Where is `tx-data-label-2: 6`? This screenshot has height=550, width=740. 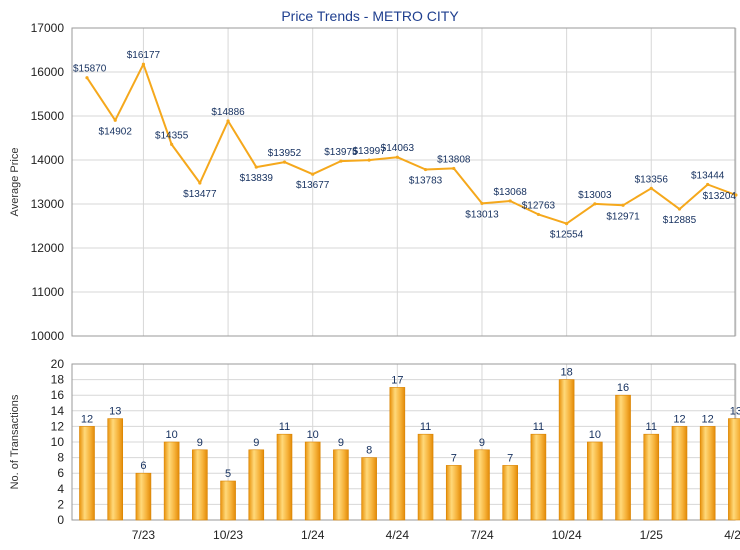 tx-data-label-2: 6 is located at coordinates (143, 466).